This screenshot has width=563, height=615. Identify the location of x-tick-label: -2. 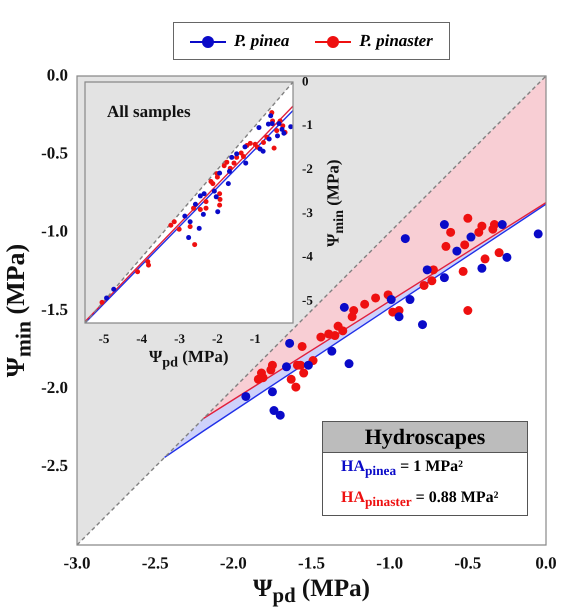
(217, 338).